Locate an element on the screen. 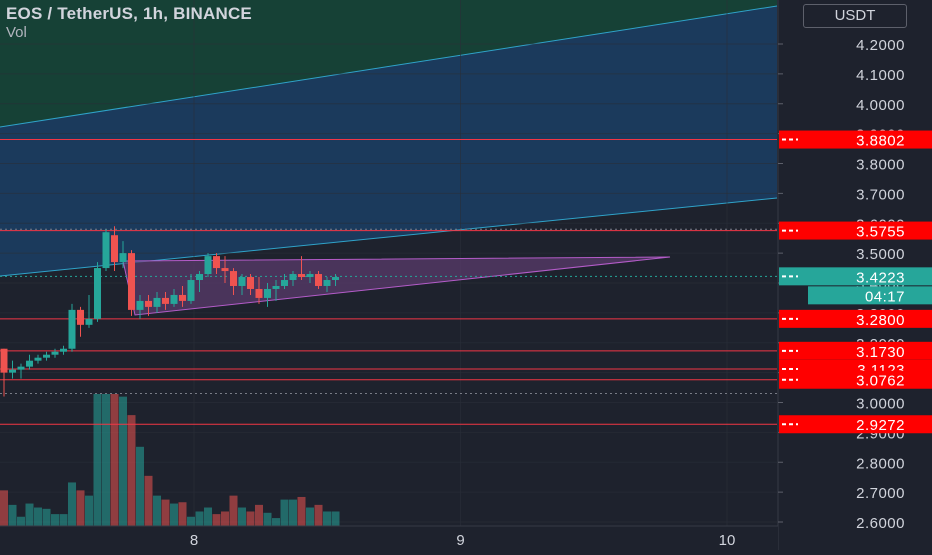 This screenshot has height=555, width=932. current-price-tag is located at coordinates (855, 276).